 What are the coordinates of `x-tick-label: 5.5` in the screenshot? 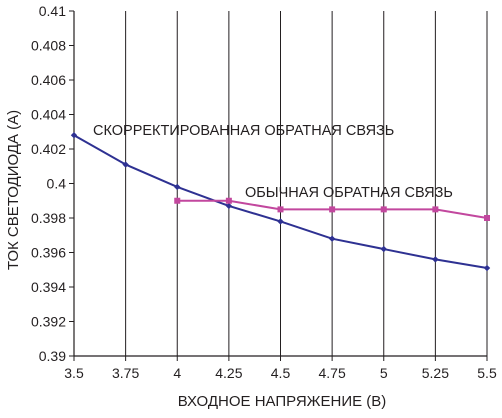 It's located at (487, 373).